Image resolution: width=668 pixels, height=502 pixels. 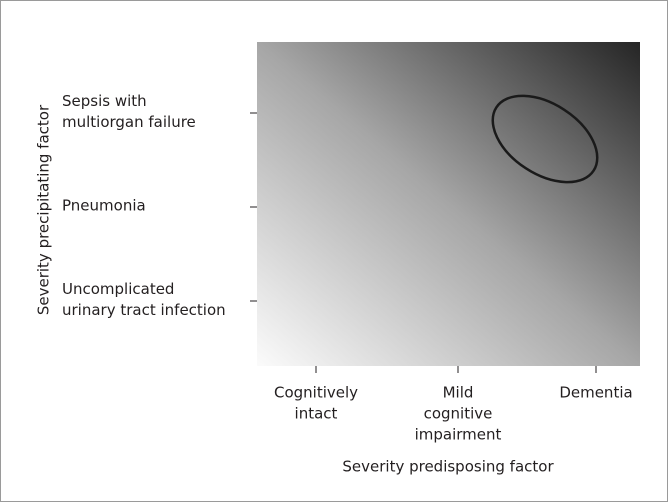 I want to click on x-tick-label: Cognitively, so click(x=316, y=393).